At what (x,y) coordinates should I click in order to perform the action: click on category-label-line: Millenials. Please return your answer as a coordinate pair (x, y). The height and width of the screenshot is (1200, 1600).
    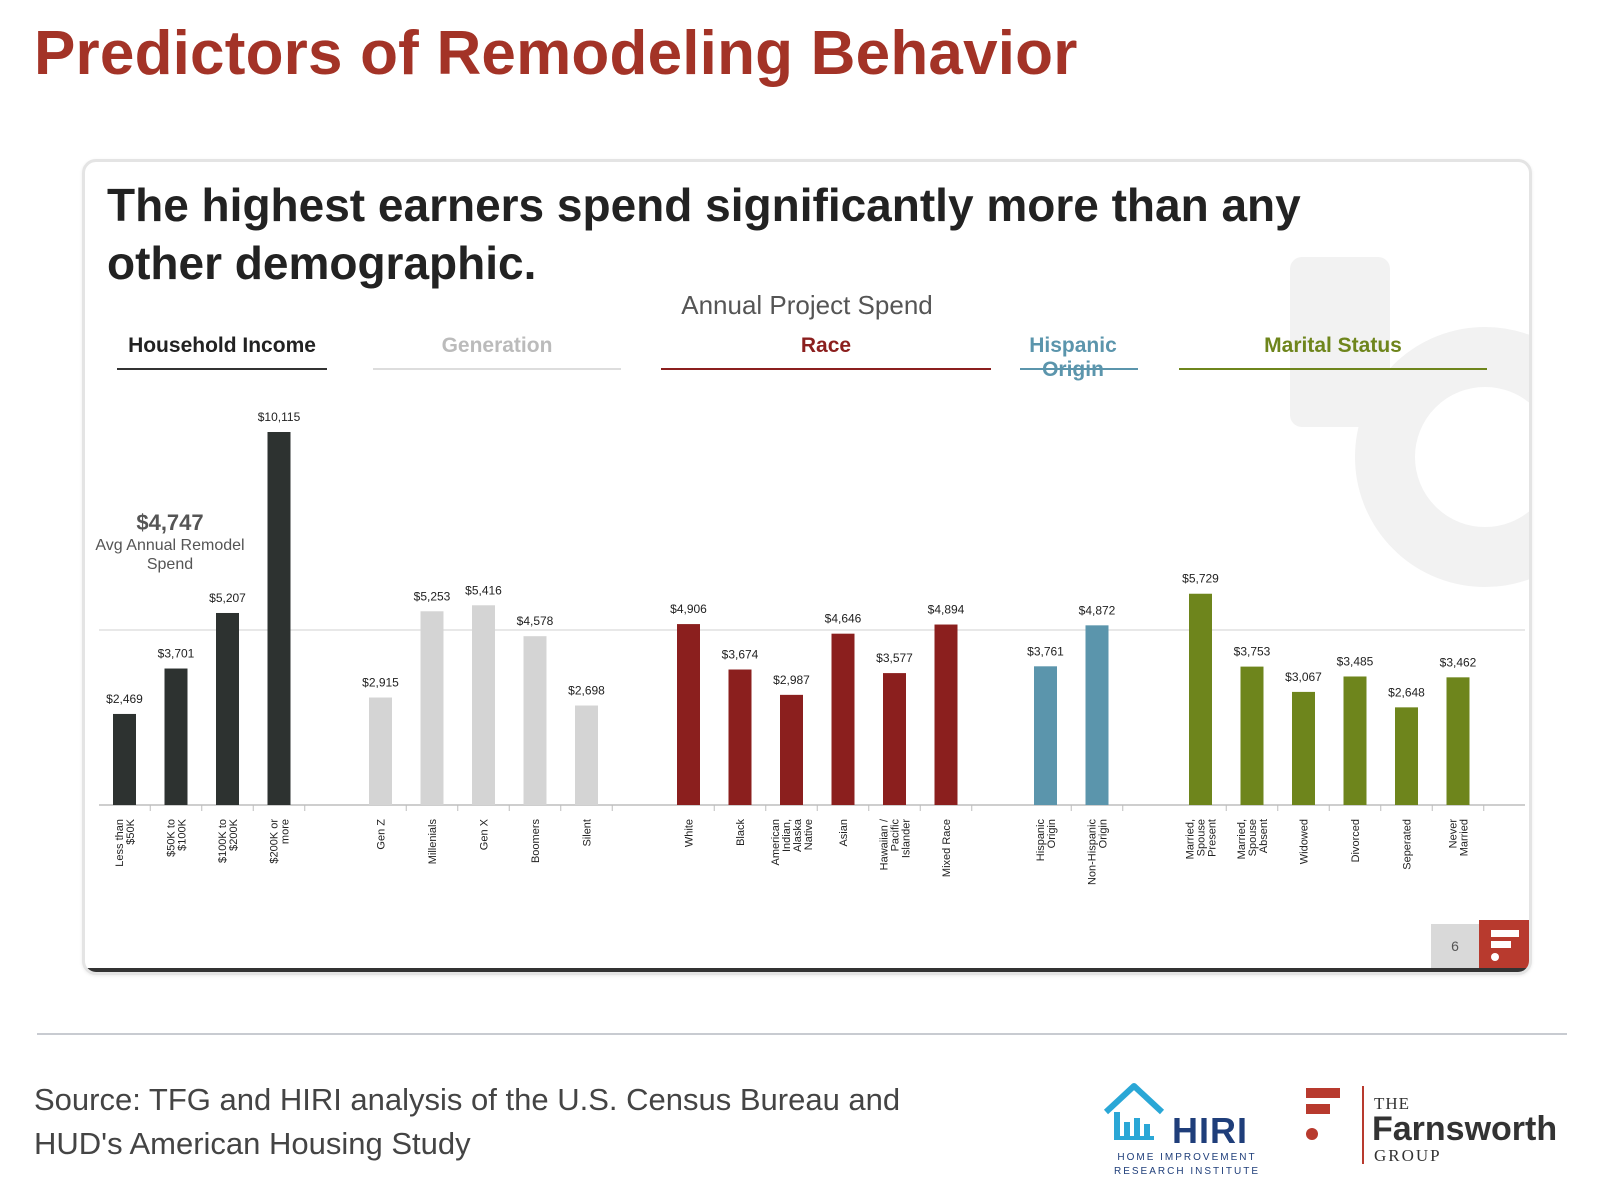
    Looking at the image, I should click on (433, 842).